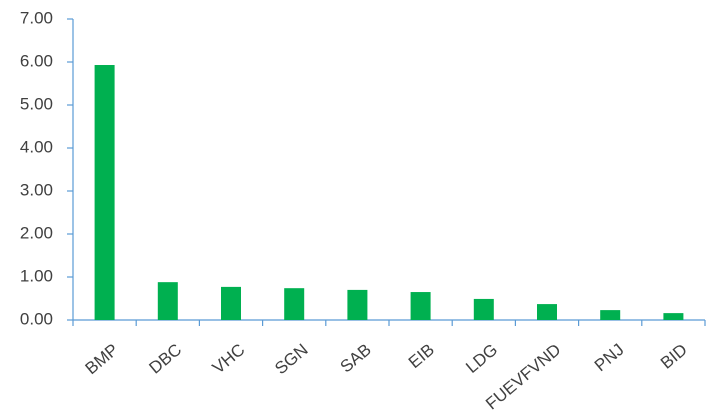  I want to click on y-tick-label: 6.00, so click(36, 60).